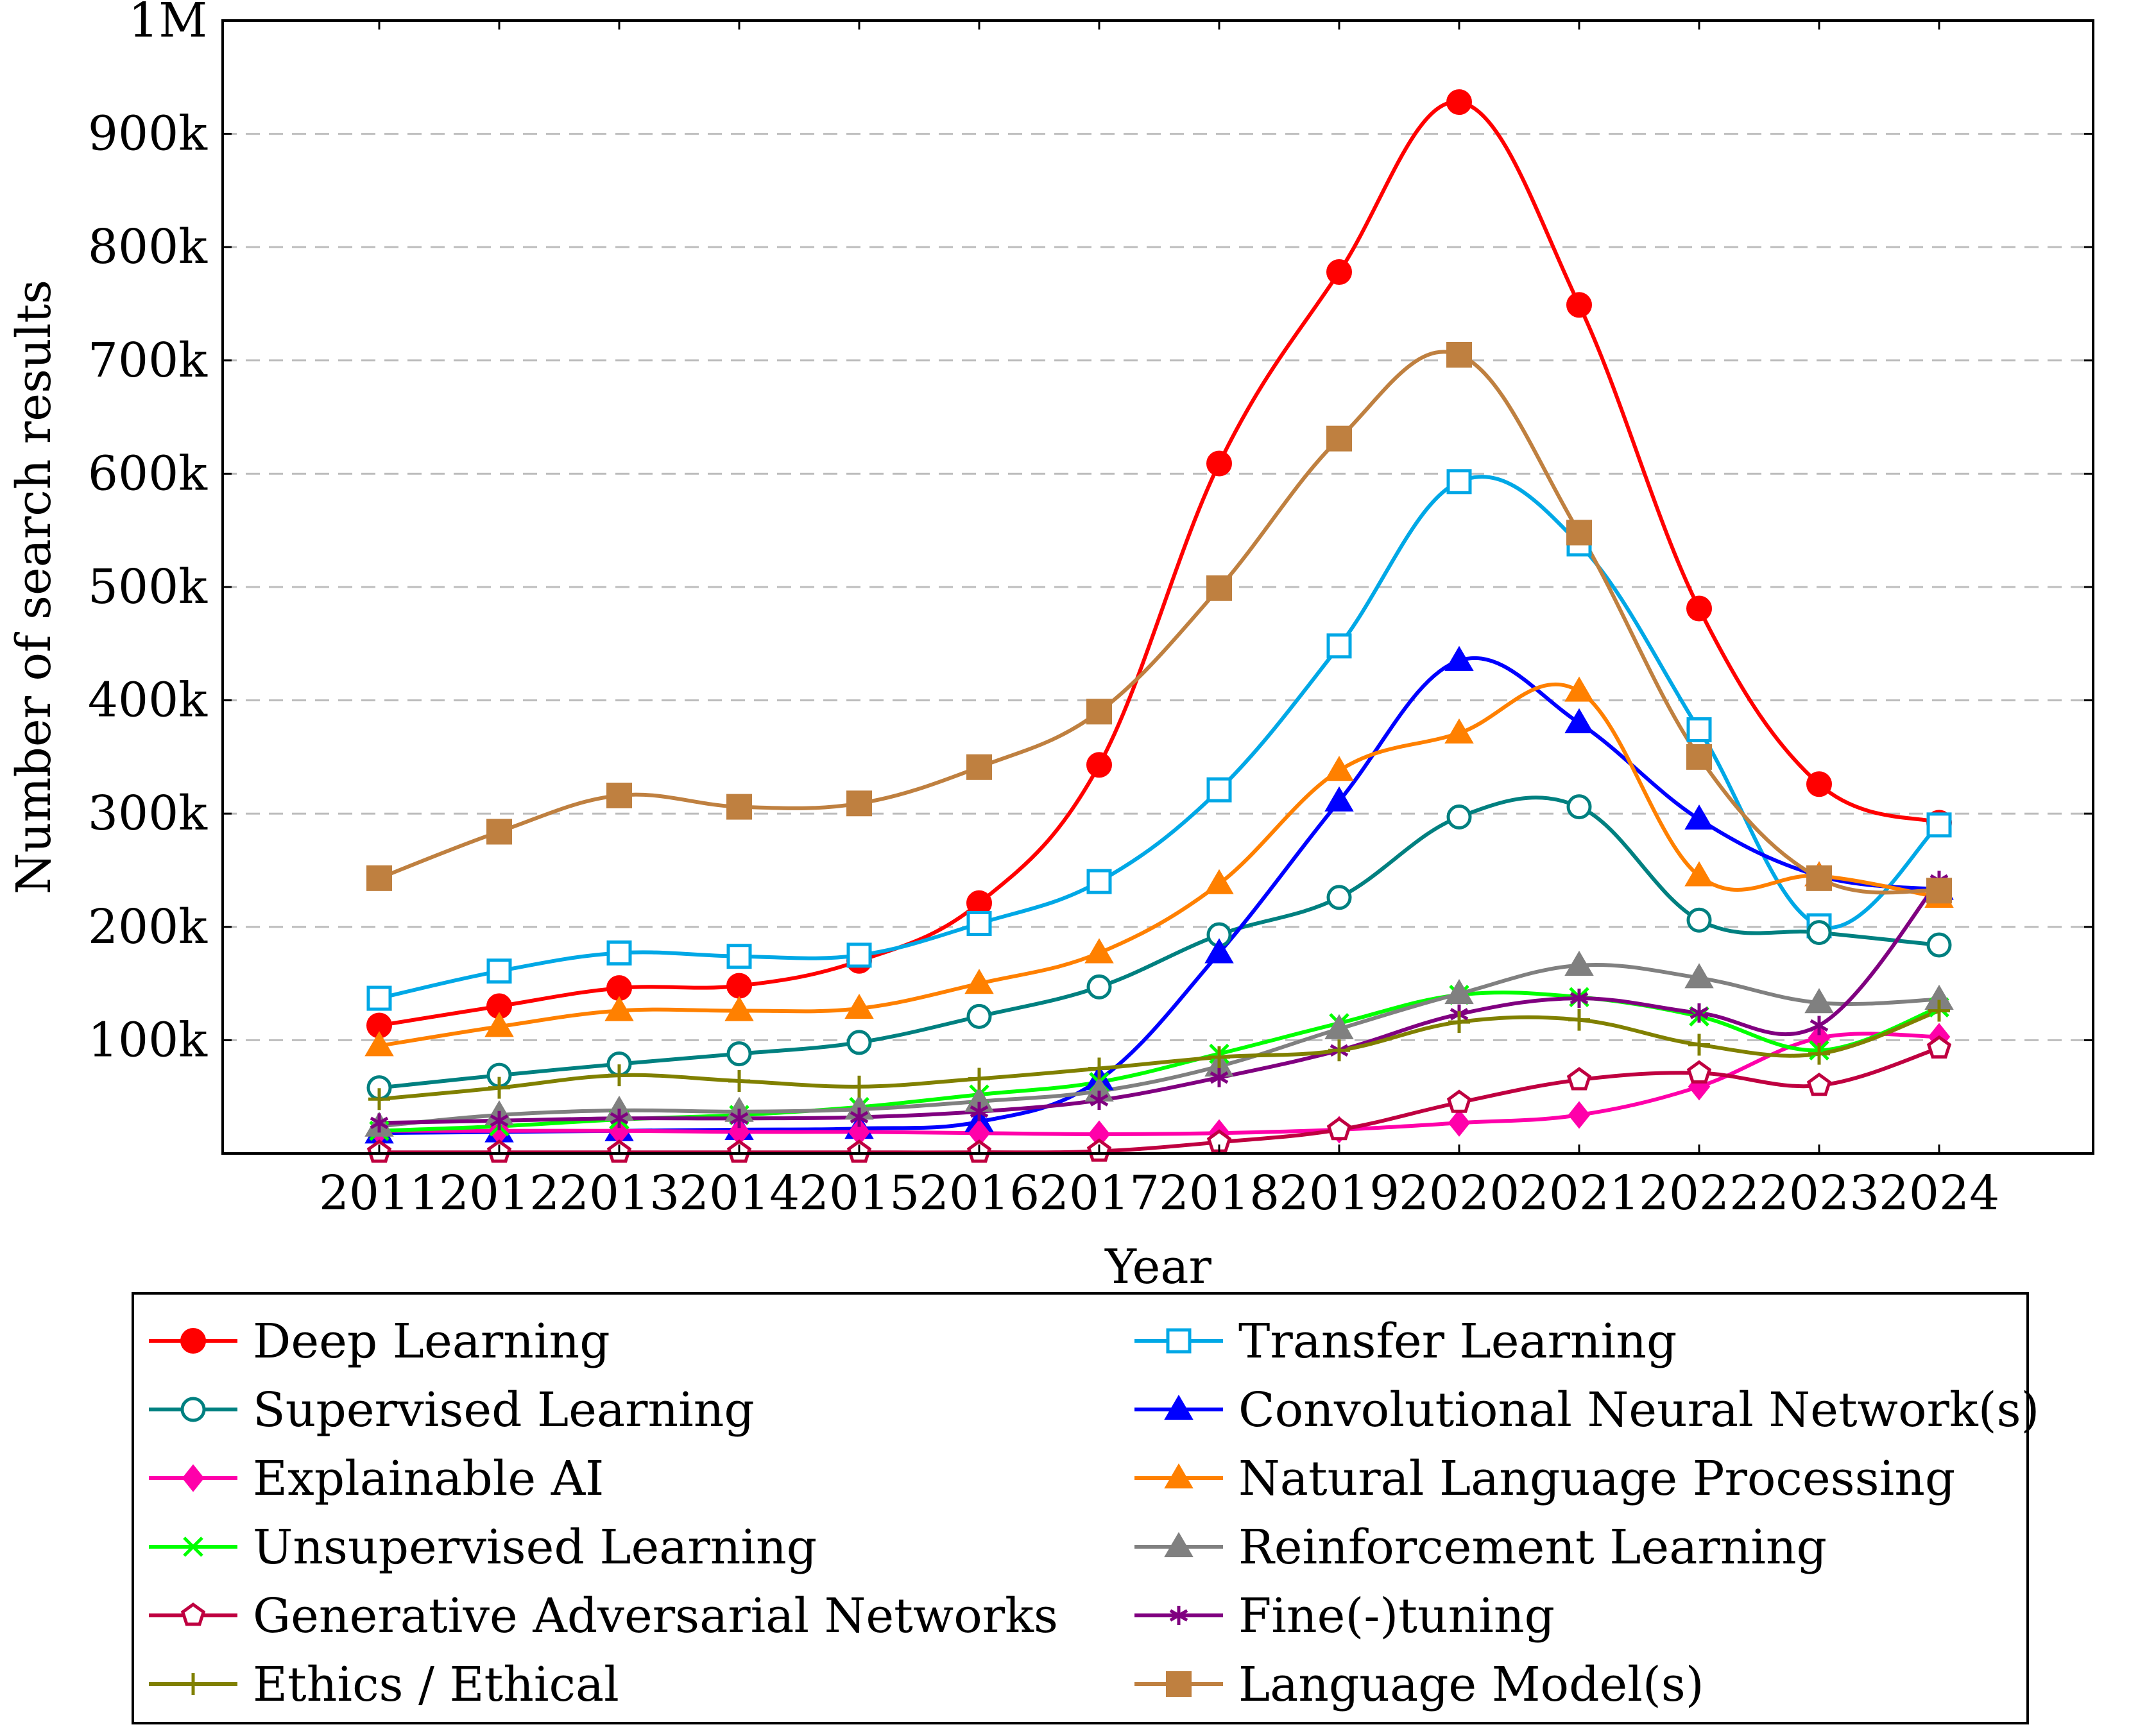  What do you see at coordinates (604, 1616) in the screenshot?
I see `legend-item-generative-adversarial-networks: Generative Adversarial Networks` at bounding box center [604, 1616].